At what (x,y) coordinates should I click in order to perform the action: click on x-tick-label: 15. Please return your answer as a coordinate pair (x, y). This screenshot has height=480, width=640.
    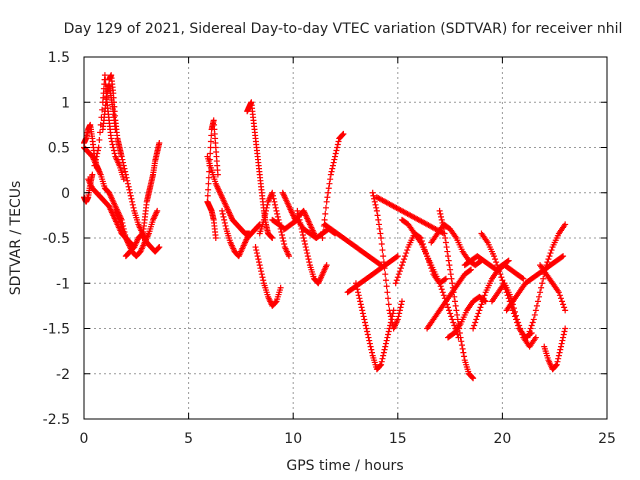
    Looking at the image, I should click on (398, 439).